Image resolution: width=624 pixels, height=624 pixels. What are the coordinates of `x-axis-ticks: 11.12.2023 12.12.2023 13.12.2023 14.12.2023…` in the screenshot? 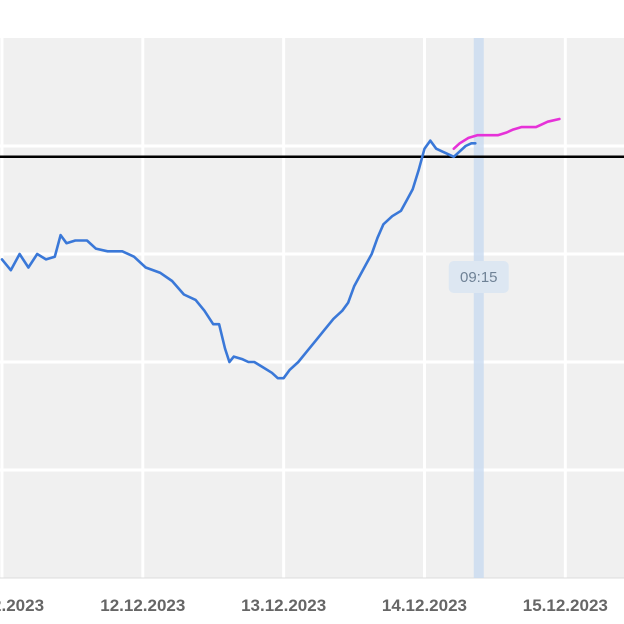 It's located at (304, 605).